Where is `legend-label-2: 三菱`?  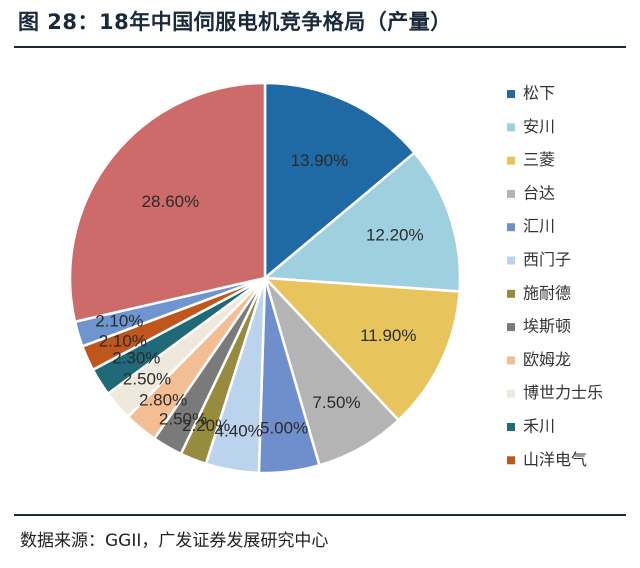 legend-label-2: 三菱 is located at coordinates (539, 159).